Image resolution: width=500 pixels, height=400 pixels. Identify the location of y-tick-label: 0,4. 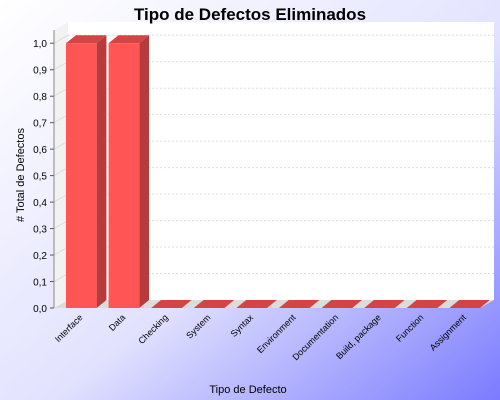
(40, 203).